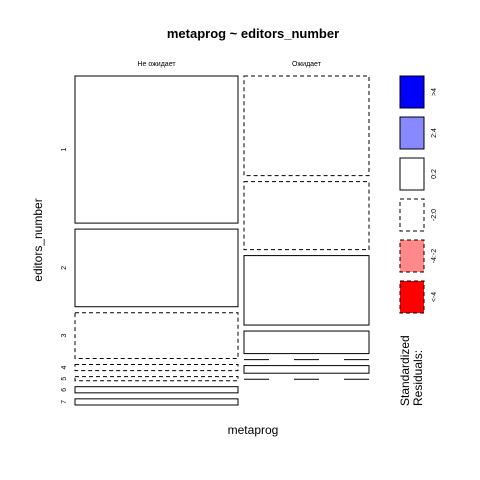 Image resolution: width=480 pixels, height=480 pixels. Describe the element at coordinates (253, 33) in the screenshot. I see `chart-title: metaprog ~ editors_number` at that location.